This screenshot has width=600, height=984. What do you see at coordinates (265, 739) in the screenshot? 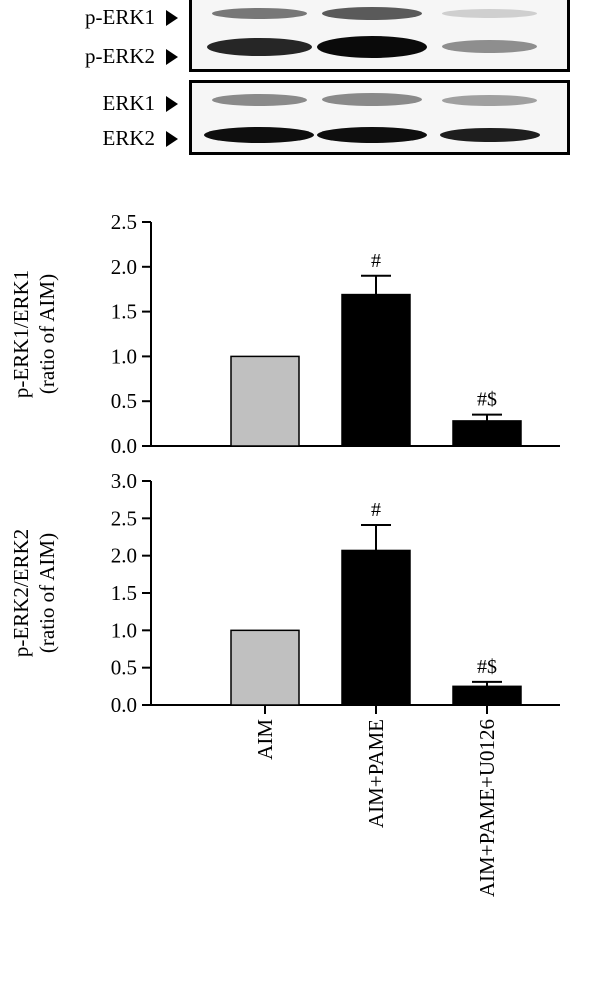
I see `x-tick-label: AIM` at bounding box center [265, 739].